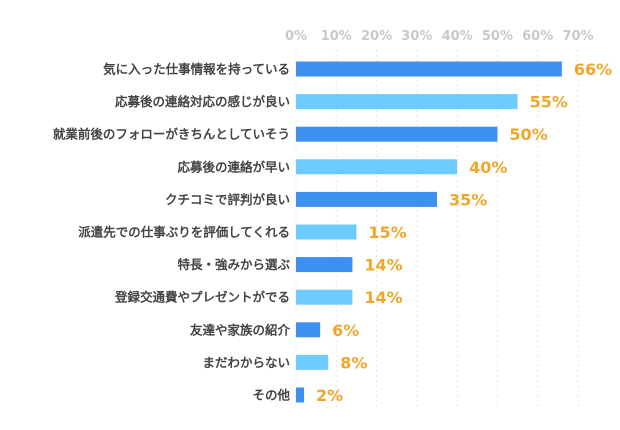 The width and height of the screenshot is (620, 430). I want to click on category-label: 友達や家族の紹介, so click(240, 329).